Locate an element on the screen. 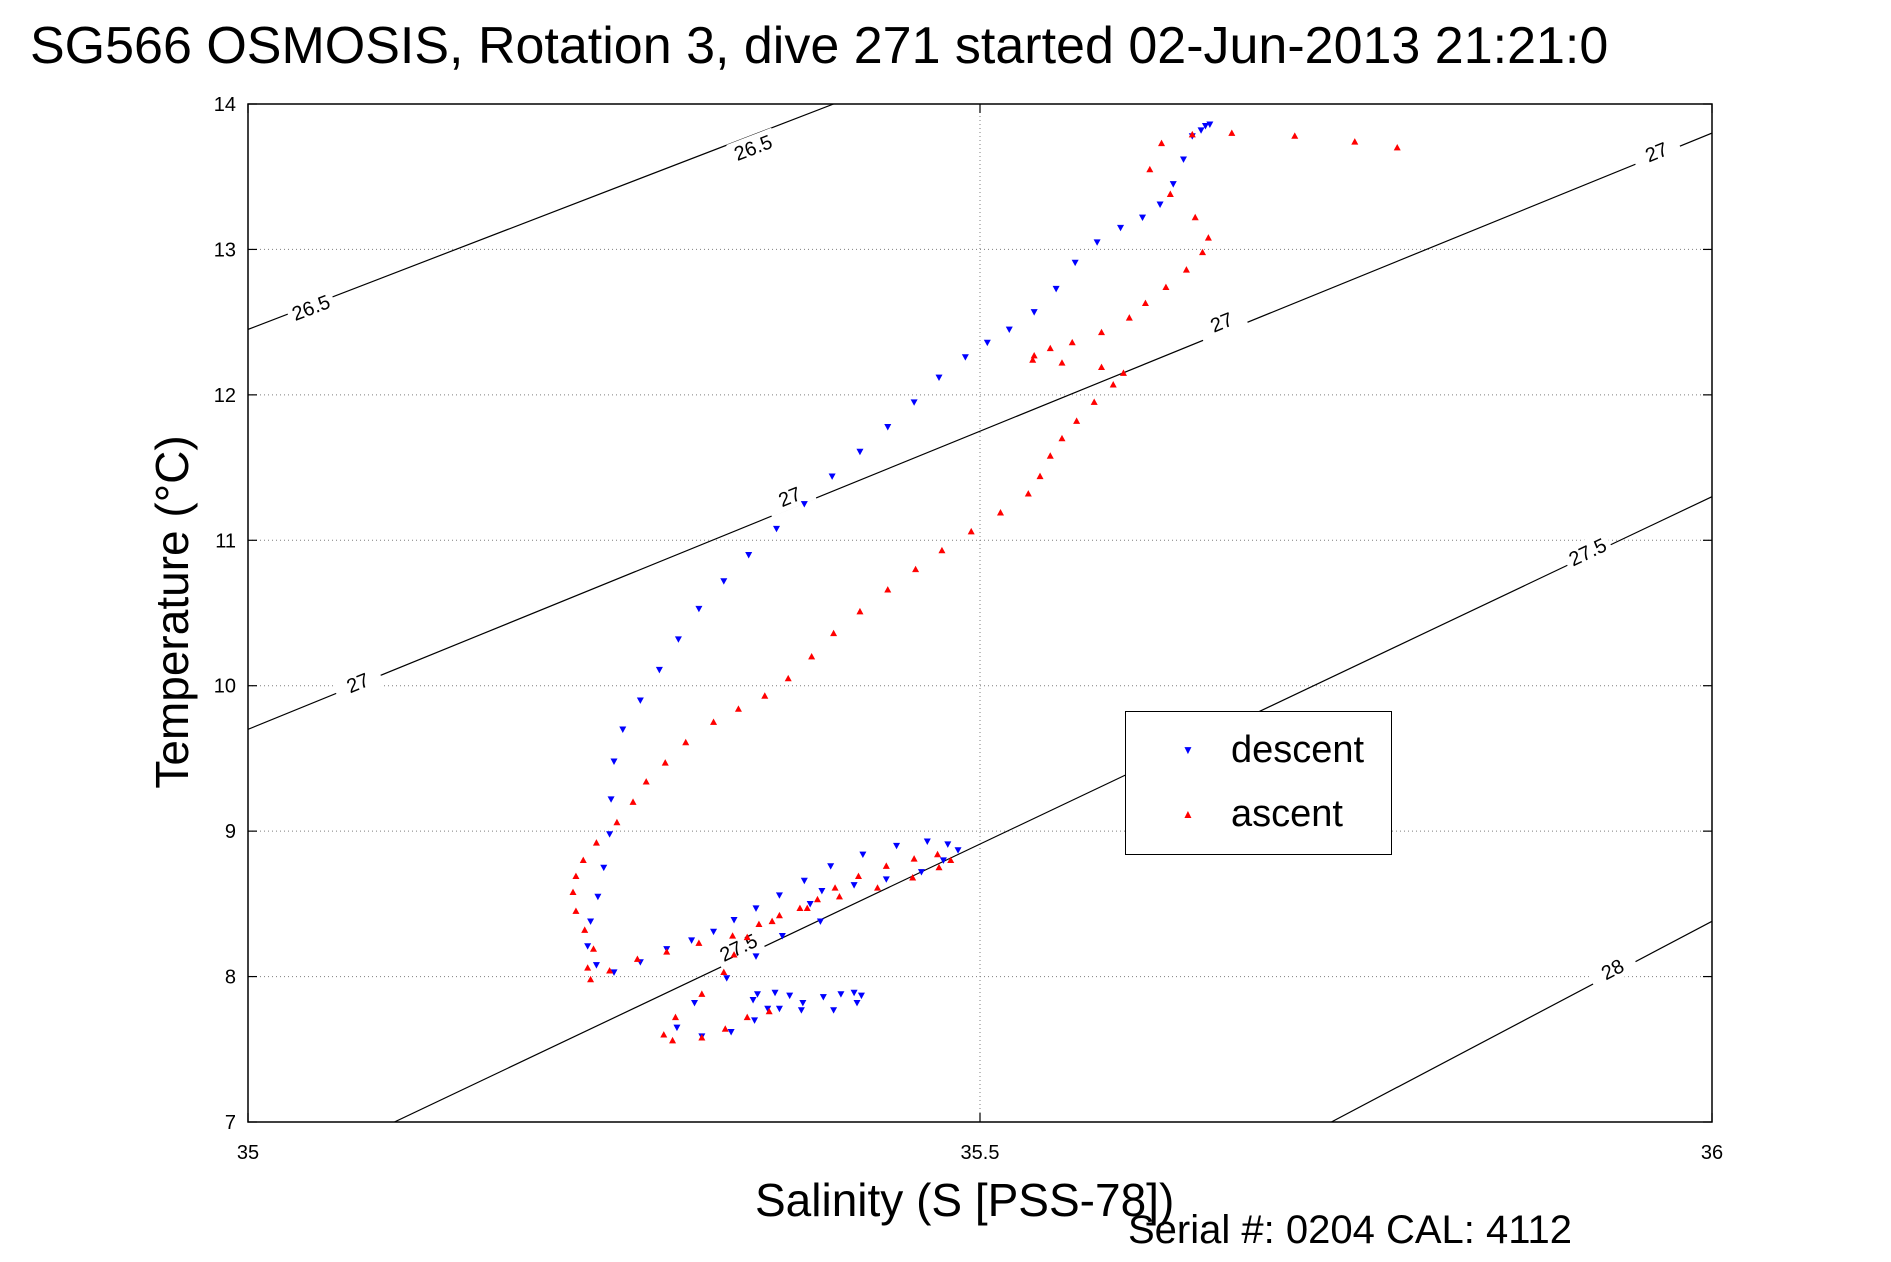 Image resolution: width=1891 pixels, height=1262 pixels. legend-label-ascent: ascent is located at coordinates (1287, 814).